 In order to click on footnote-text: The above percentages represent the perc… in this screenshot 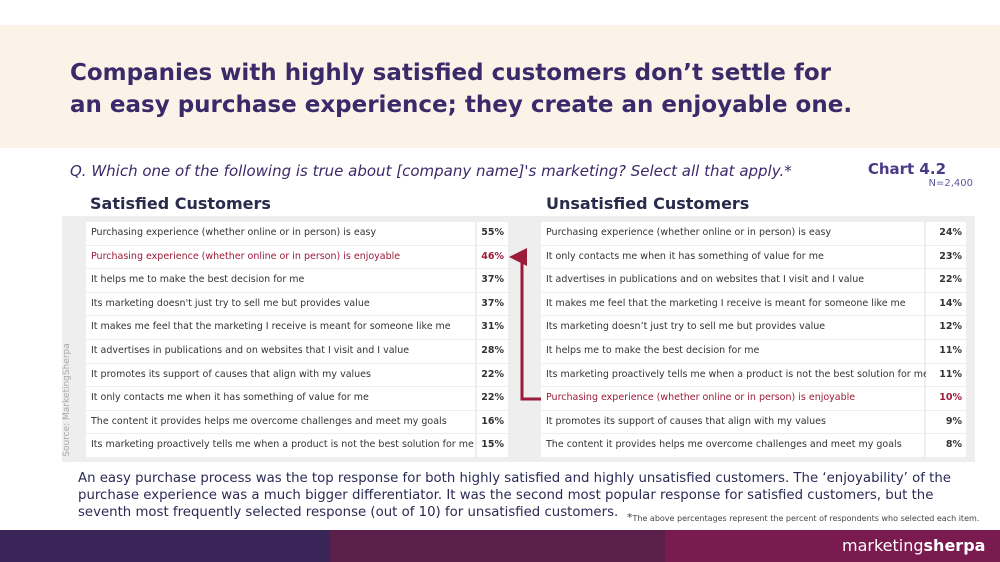, I will do `click(806, 518)`.